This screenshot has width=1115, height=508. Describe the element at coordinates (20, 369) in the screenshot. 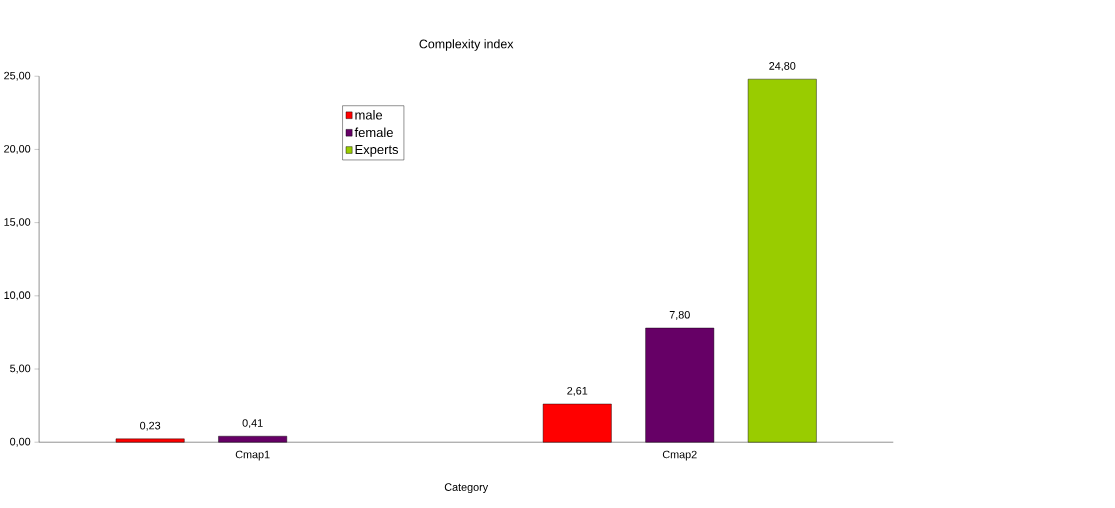

I see `y-tick-label: 5,00` at that location.